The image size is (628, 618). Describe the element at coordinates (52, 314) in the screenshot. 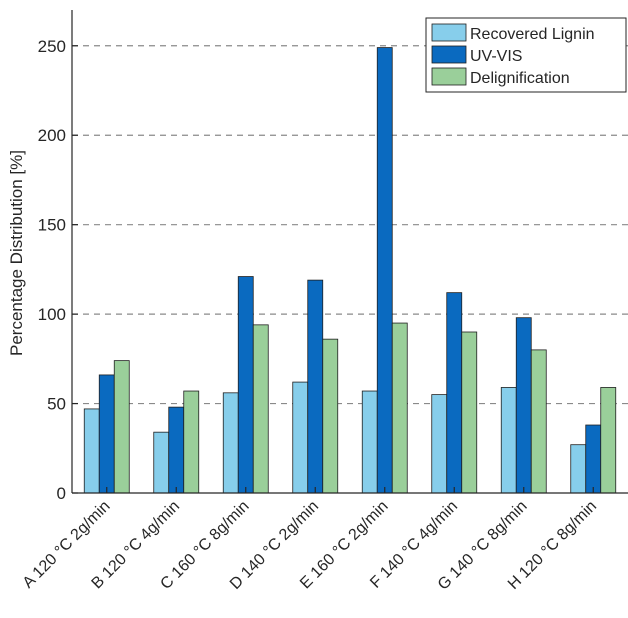

I see `y-tick-label-100: 100` at that location.